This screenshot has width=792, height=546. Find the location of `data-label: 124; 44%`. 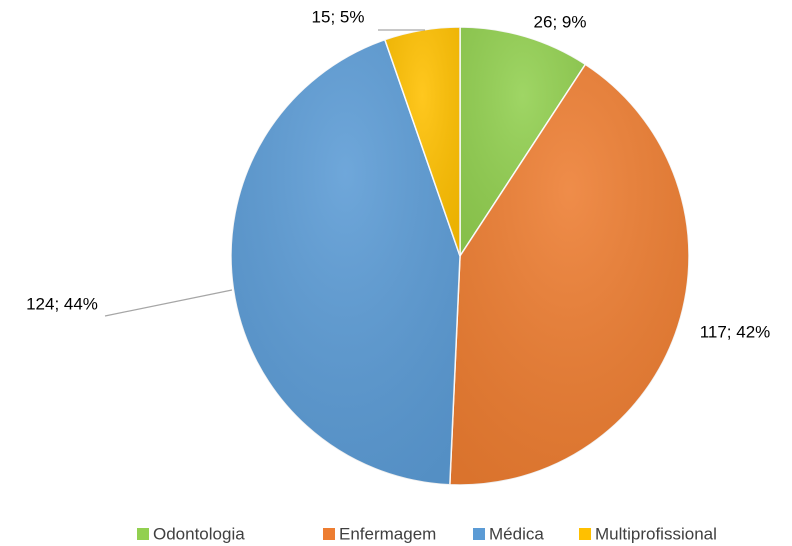

data-label: 124; 44% is located at coordinates (62, 303).